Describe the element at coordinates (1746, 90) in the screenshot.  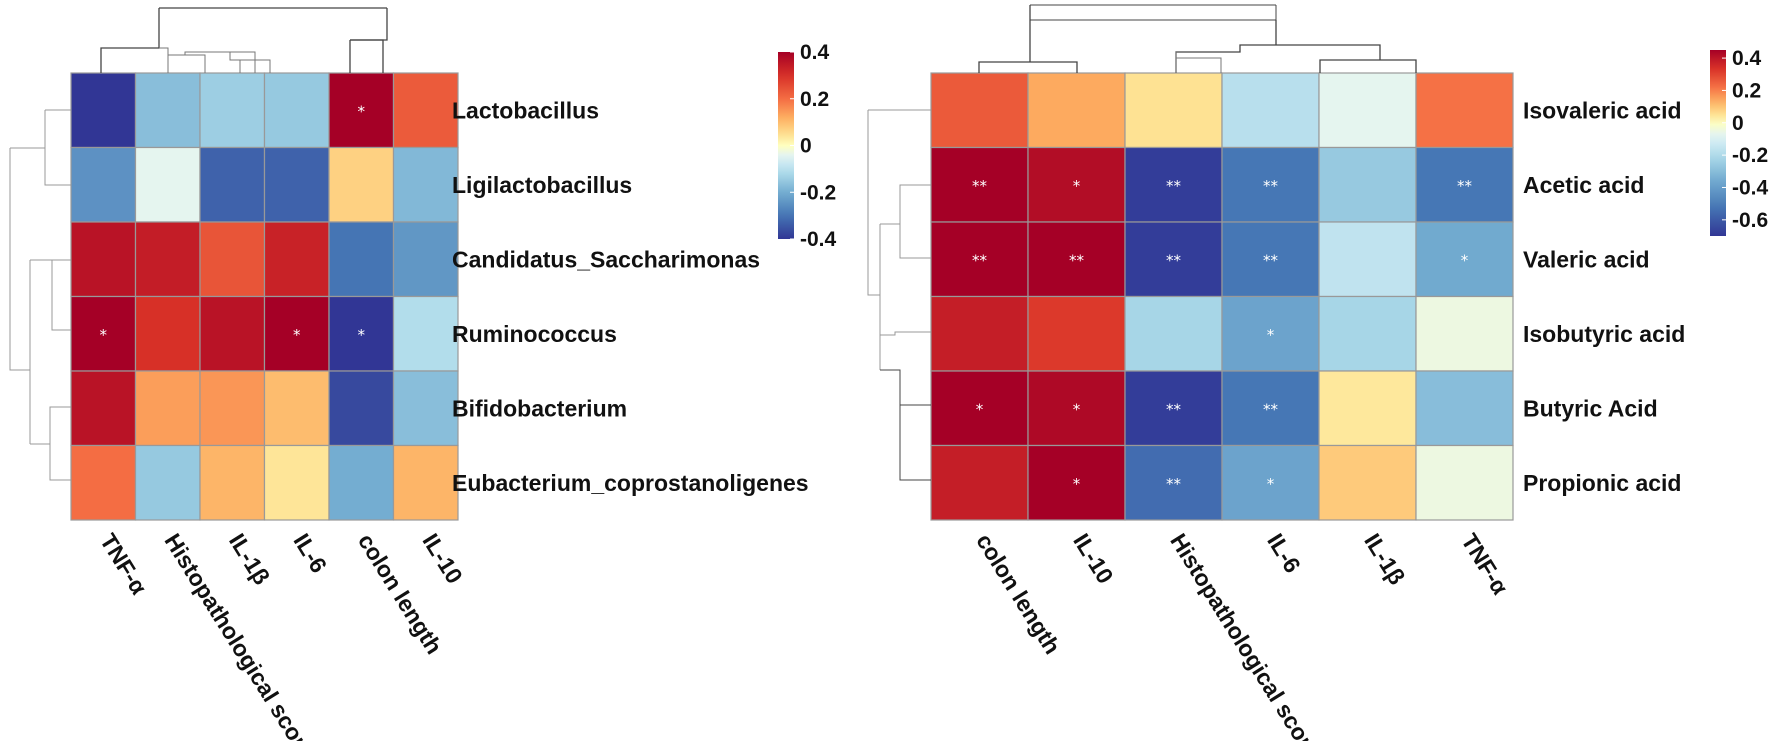
I see `colorbar-tick-label: 0.2` at that location.